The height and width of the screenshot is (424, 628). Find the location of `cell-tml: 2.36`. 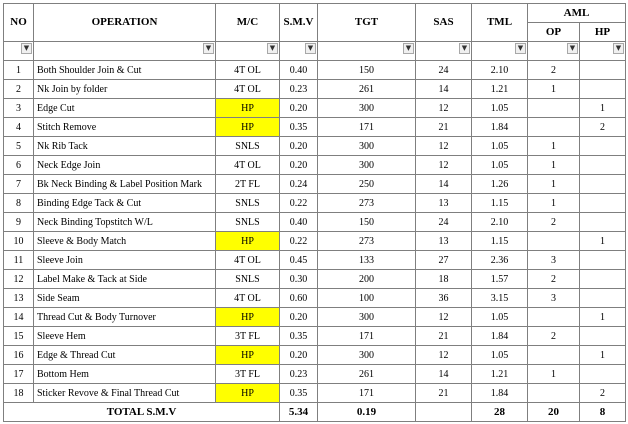

cell-tml: 2.36 is located at coordinates (499, 260).